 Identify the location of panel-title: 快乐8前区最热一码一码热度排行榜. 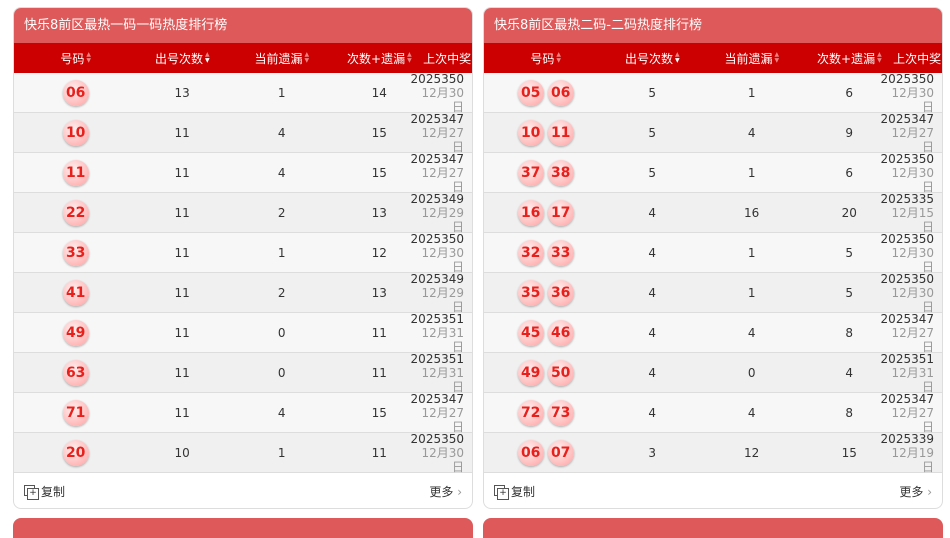
(243, 25).